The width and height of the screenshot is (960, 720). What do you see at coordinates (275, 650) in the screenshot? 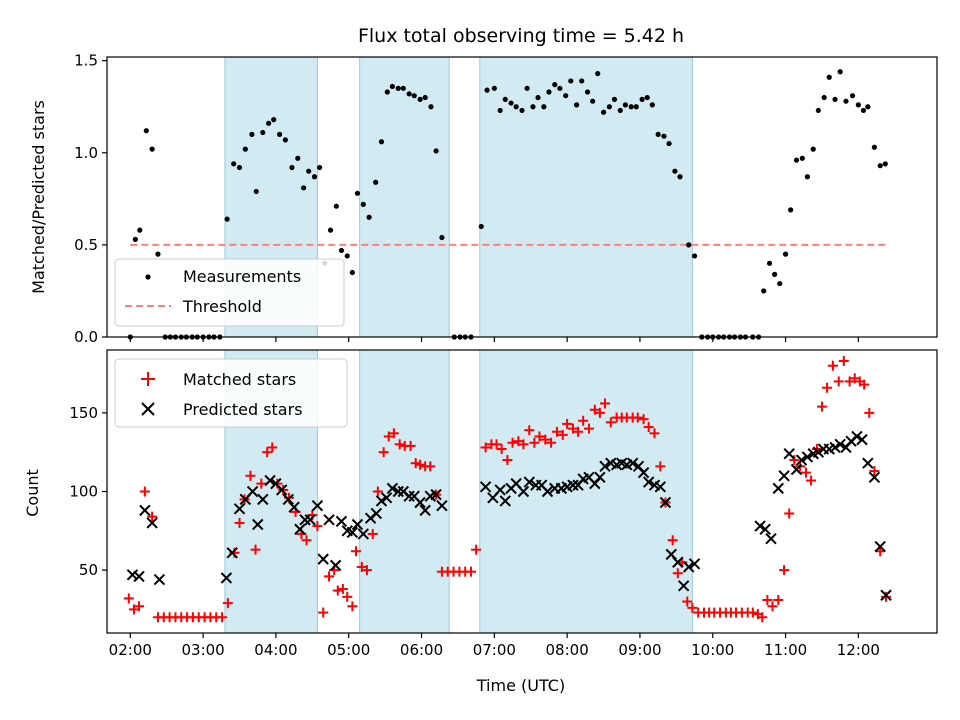
I see `x-tick-label: 04:00` at bounding box center [275, 650].